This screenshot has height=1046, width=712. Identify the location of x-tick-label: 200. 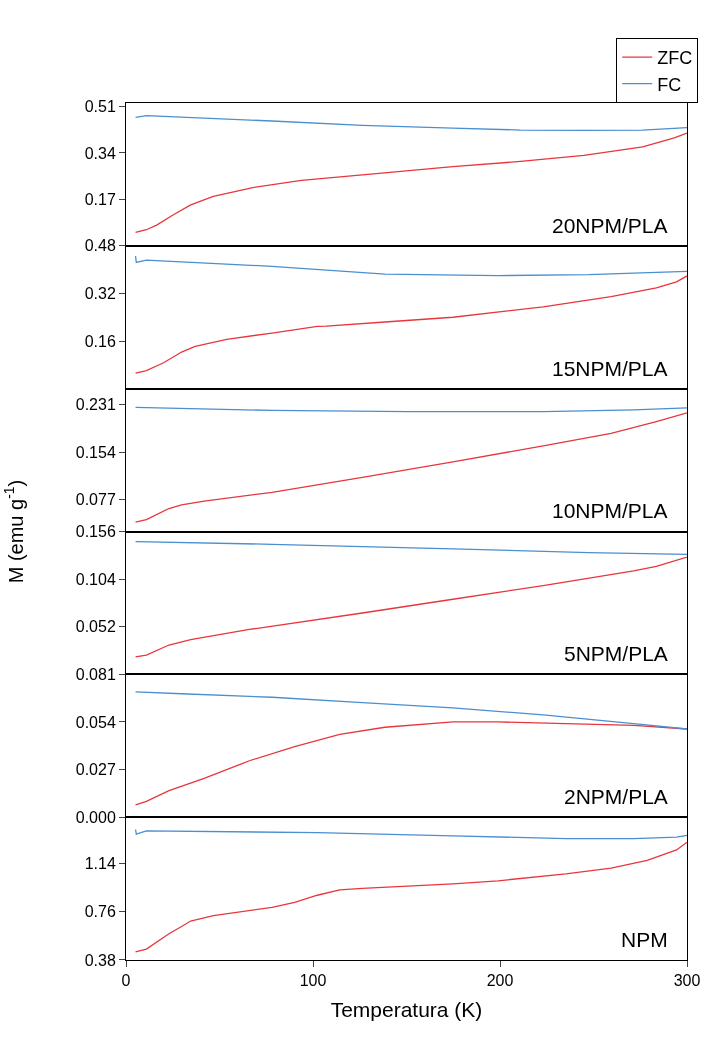
(500, 981).